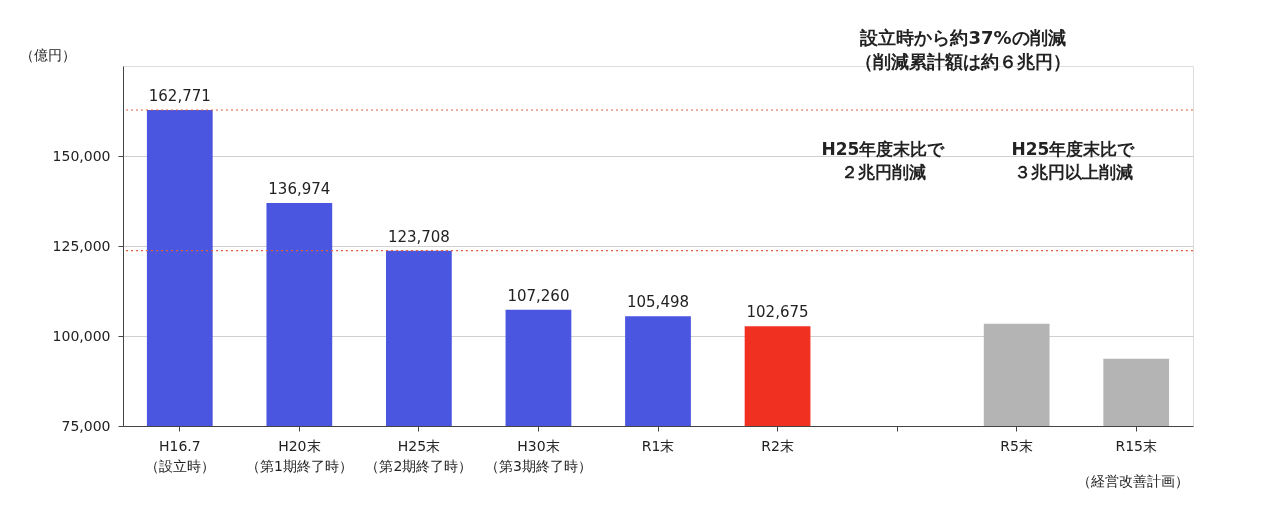 This screenshot has width=1285, height=532. I want to click on data-label: 107,260, so click(538, 295).